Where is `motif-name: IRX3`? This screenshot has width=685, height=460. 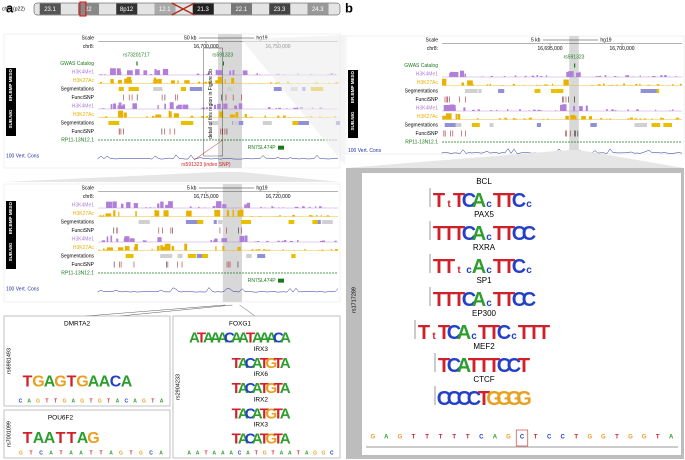 motif-name: IRX3 is located at coordinates (261, 349).